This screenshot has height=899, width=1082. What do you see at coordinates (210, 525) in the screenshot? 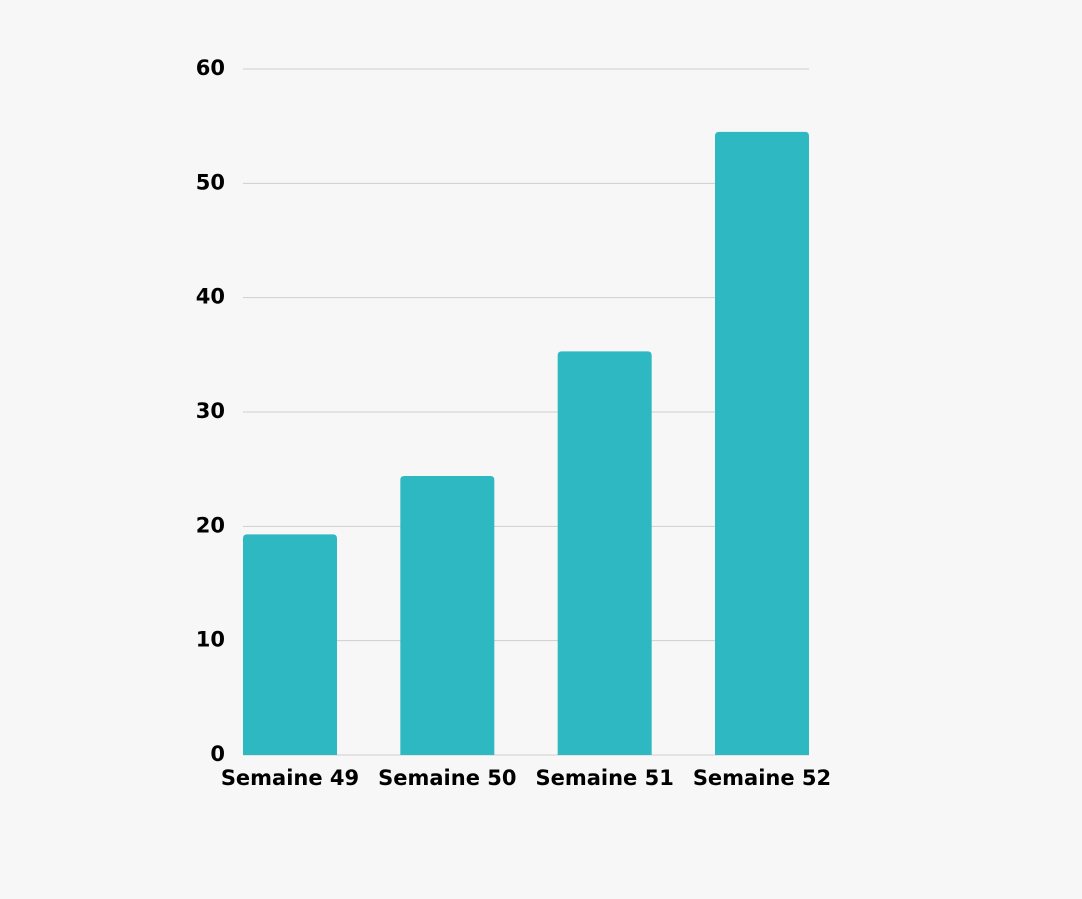
I see `y-tick-label: 20` at bounding box center [210, 525].